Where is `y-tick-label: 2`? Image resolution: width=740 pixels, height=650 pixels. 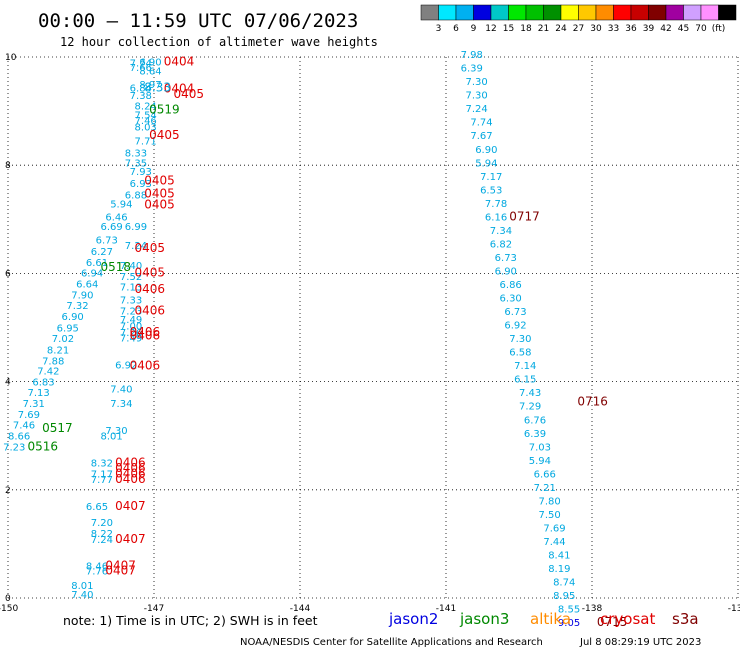 y-tick-label: 2 is located at coordinates (8, 491).